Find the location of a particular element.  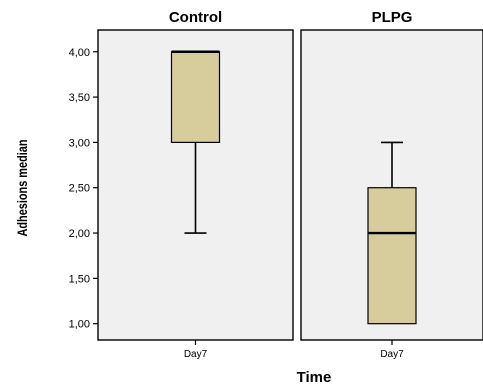

y-tick-label: 1,50 is located at coordinates (79, 279).